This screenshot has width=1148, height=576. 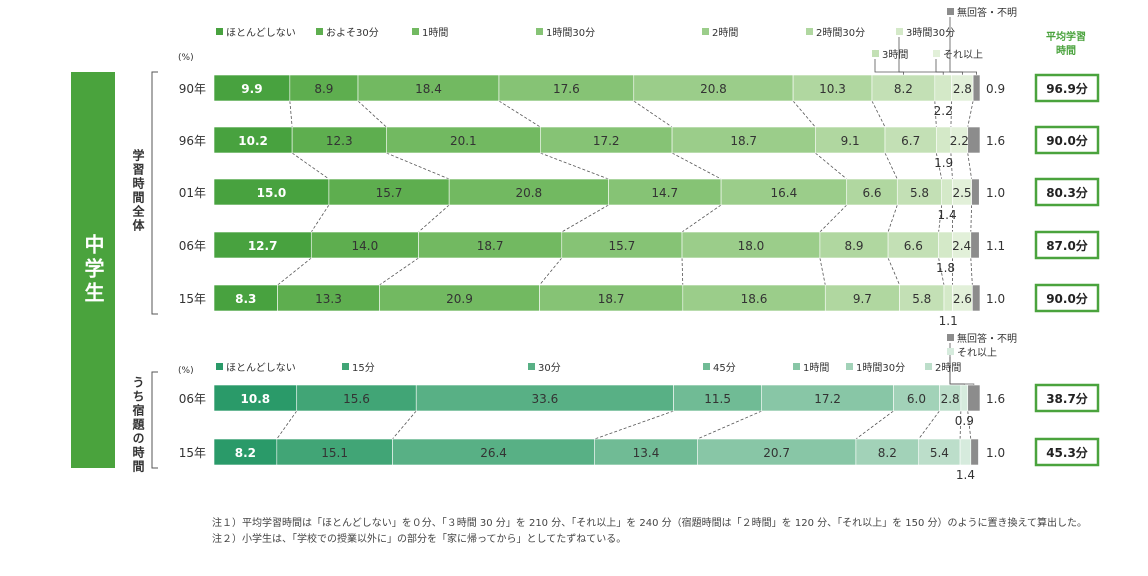 What do you see at coordinates (943, 111) in the screenshot?
I see `data-label: 2.2` at bounding box center [943, 111].